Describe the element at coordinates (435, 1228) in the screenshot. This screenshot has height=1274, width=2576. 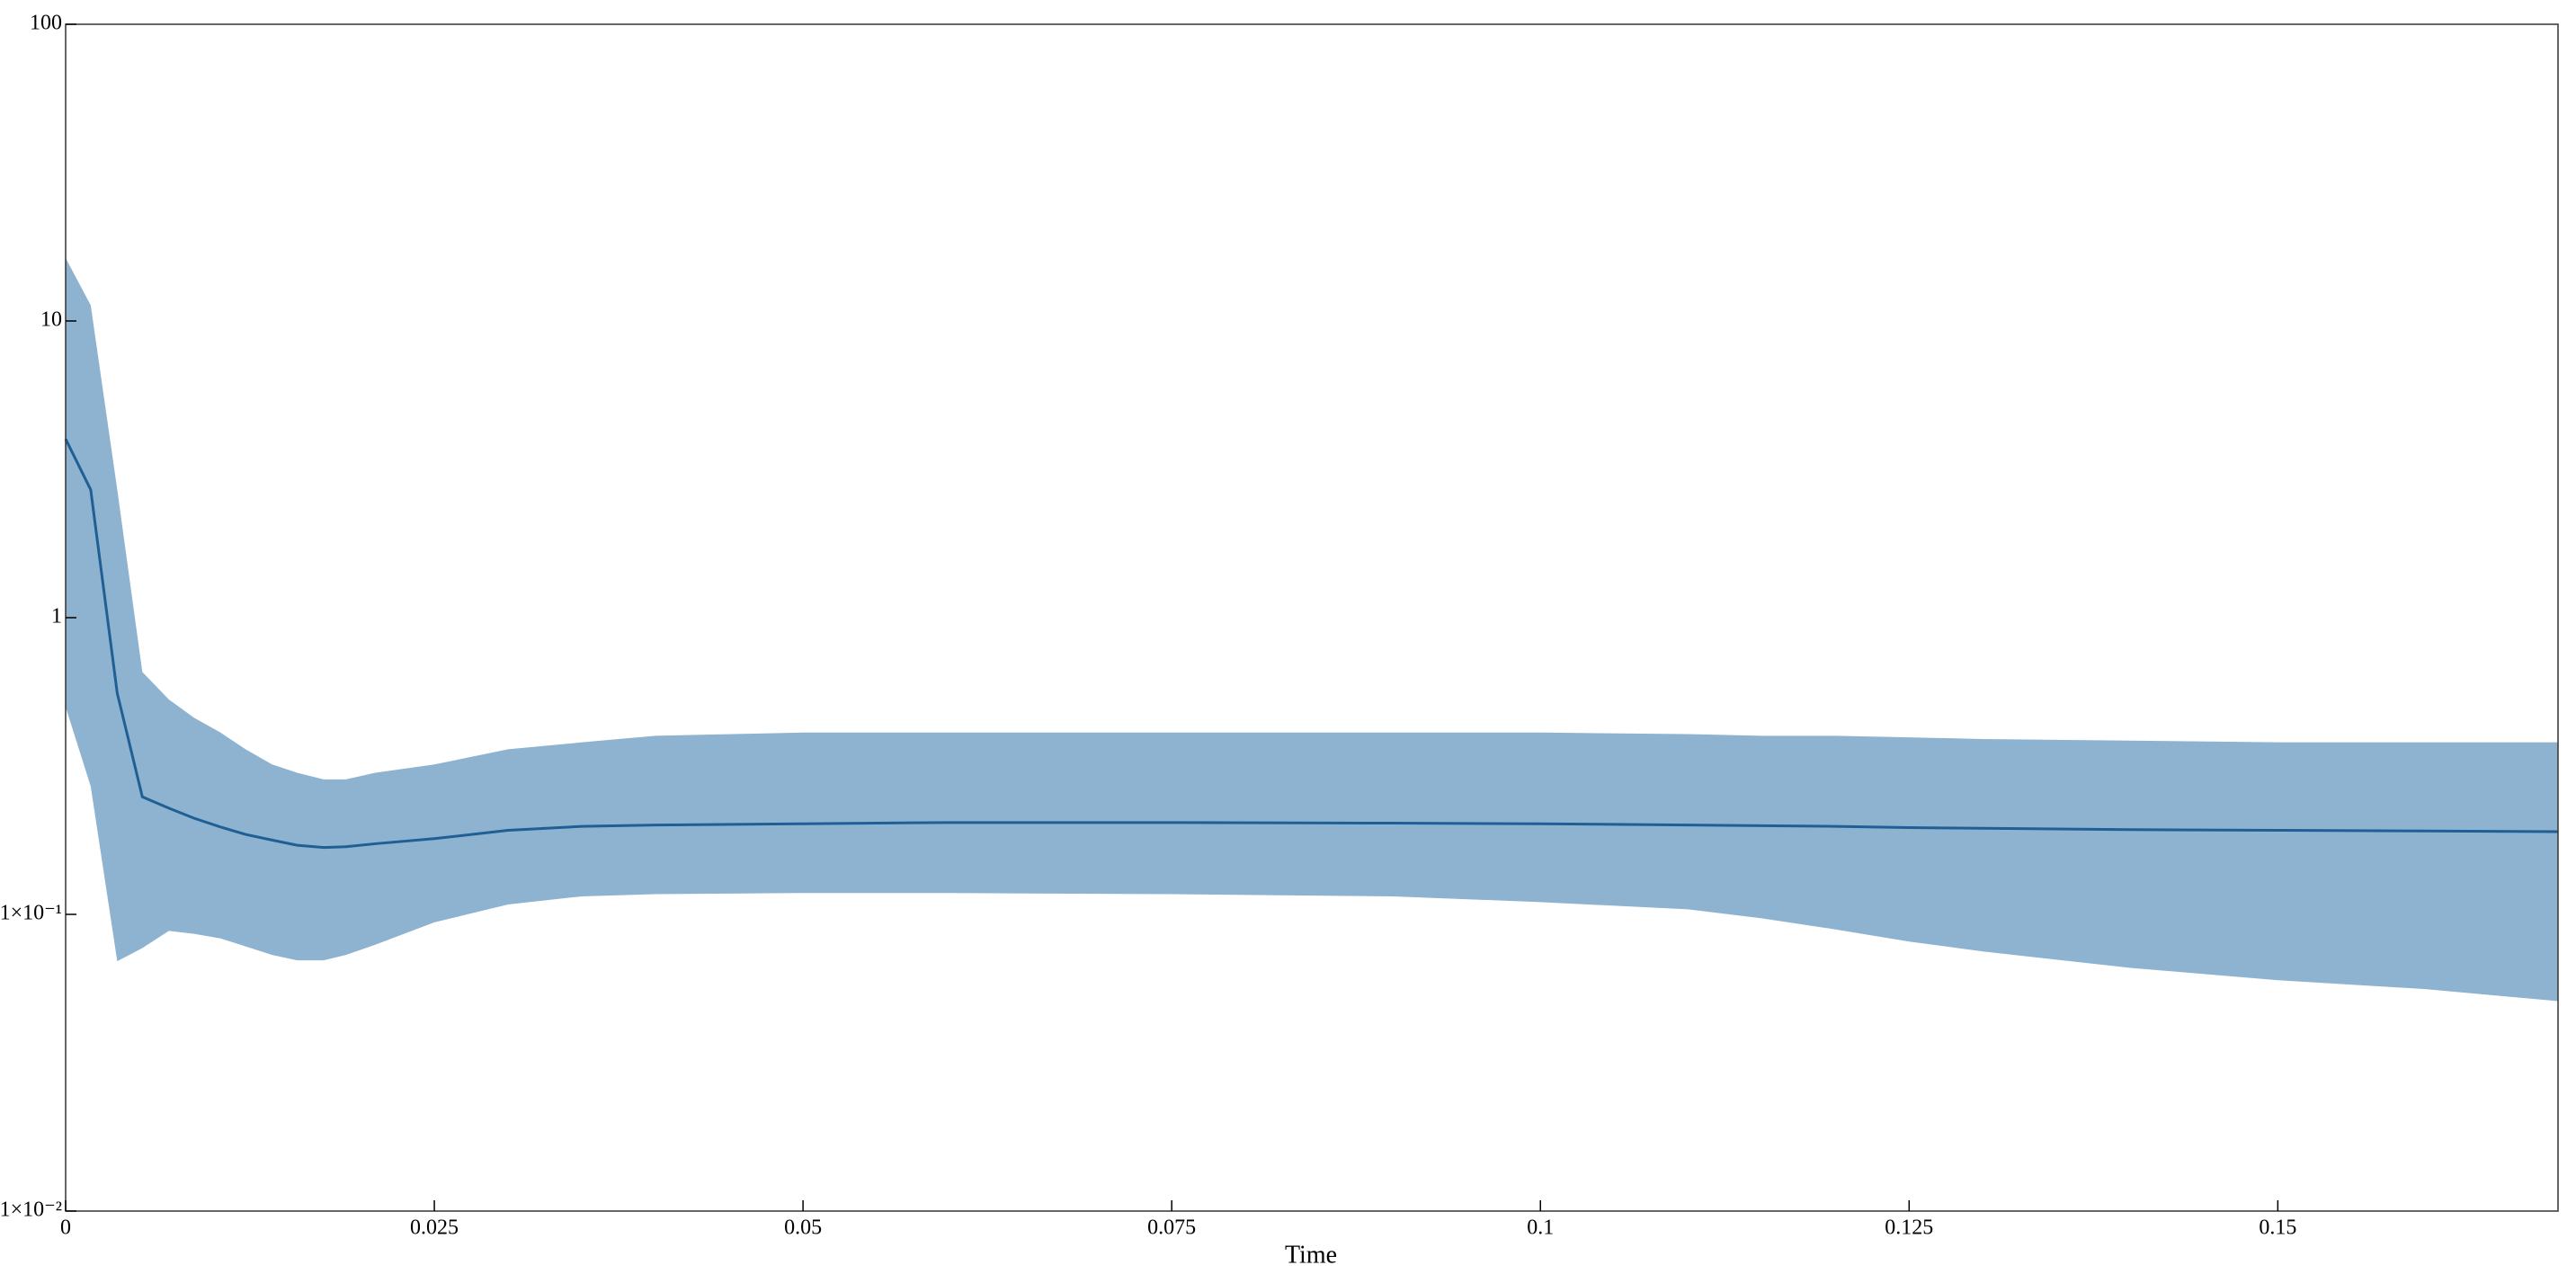
I see `x-tick-label: 0.025` at that location.